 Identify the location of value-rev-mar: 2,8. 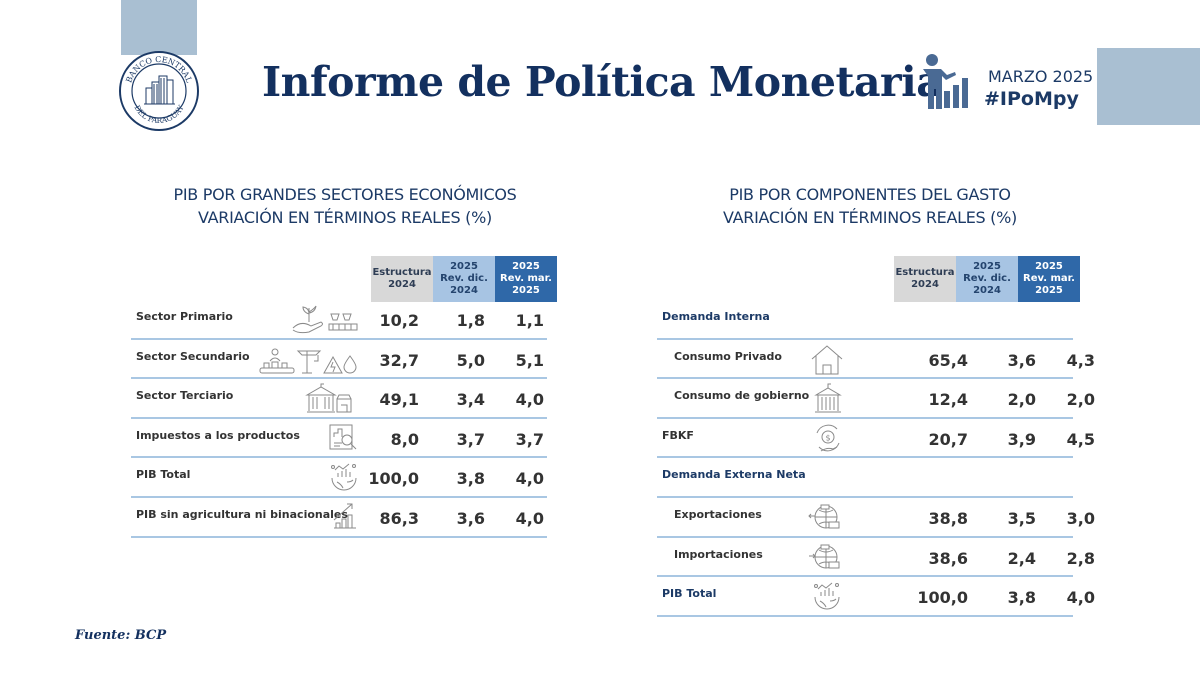
(1080, 558).